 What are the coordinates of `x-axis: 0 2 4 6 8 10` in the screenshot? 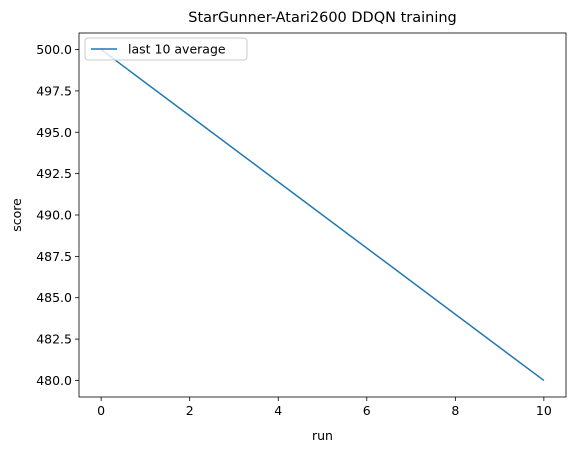 It's located at (324, 407).